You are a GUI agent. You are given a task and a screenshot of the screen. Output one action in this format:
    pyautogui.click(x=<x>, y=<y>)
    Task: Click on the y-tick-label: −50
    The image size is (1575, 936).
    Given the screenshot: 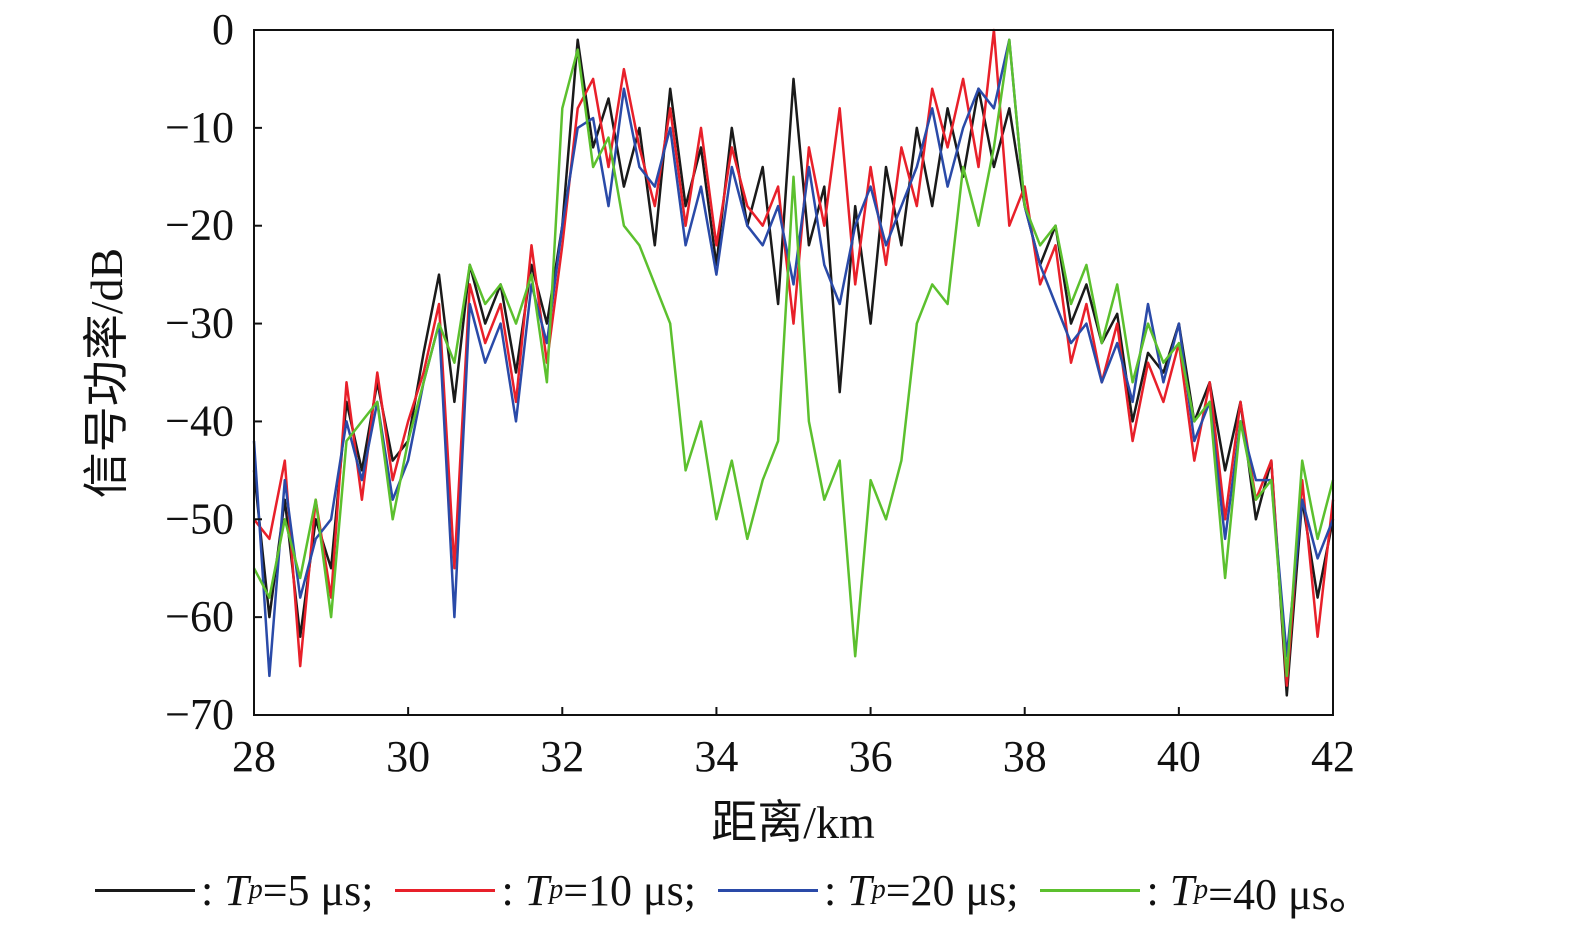 What is the action you would take?
    pyautogui.click(x=199, y=518)
    